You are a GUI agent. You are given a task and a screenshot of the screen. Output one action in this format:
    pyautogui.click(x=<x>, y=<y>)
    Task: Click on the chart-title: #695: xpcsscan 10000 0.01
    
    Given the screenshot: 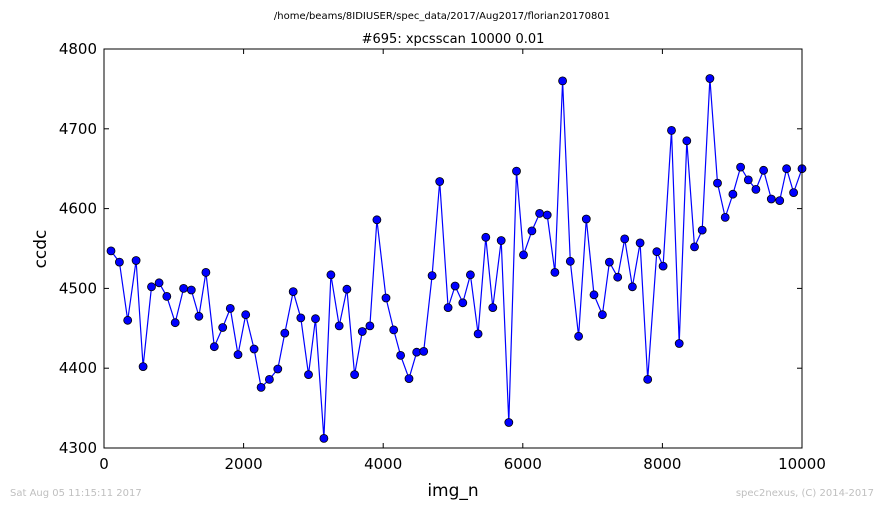 What is the action you would take?
    pyautogui.click(x=453, y=39)
    